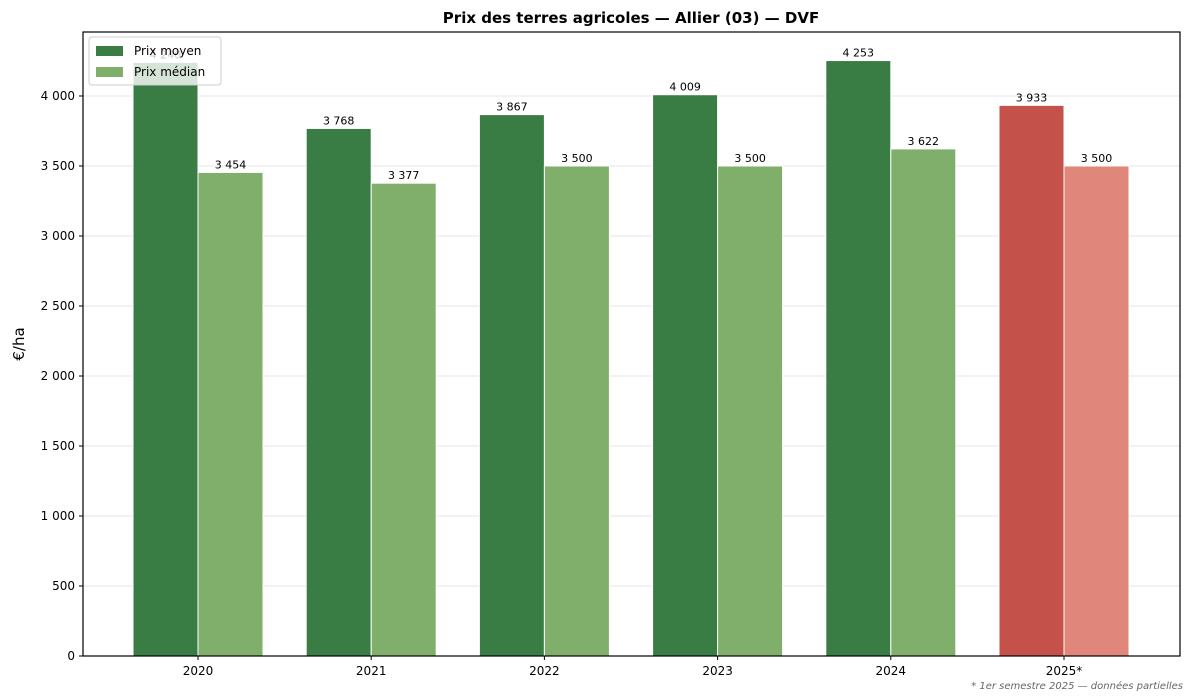 This screenshot has width=1193, height=700. What do you see at coordinates (371, 671) in the screenshot?
I see `x-tick-label: 2021` at bounding box center [371, 671].